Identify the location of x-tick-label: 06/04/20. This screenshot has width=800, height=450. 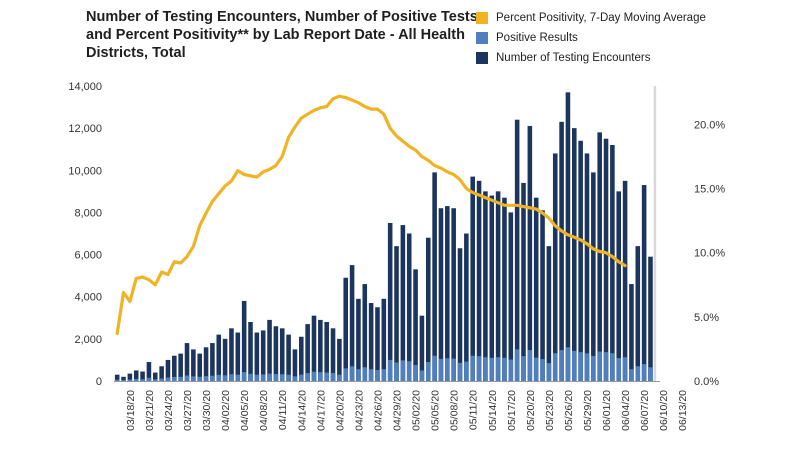
(626, 410).